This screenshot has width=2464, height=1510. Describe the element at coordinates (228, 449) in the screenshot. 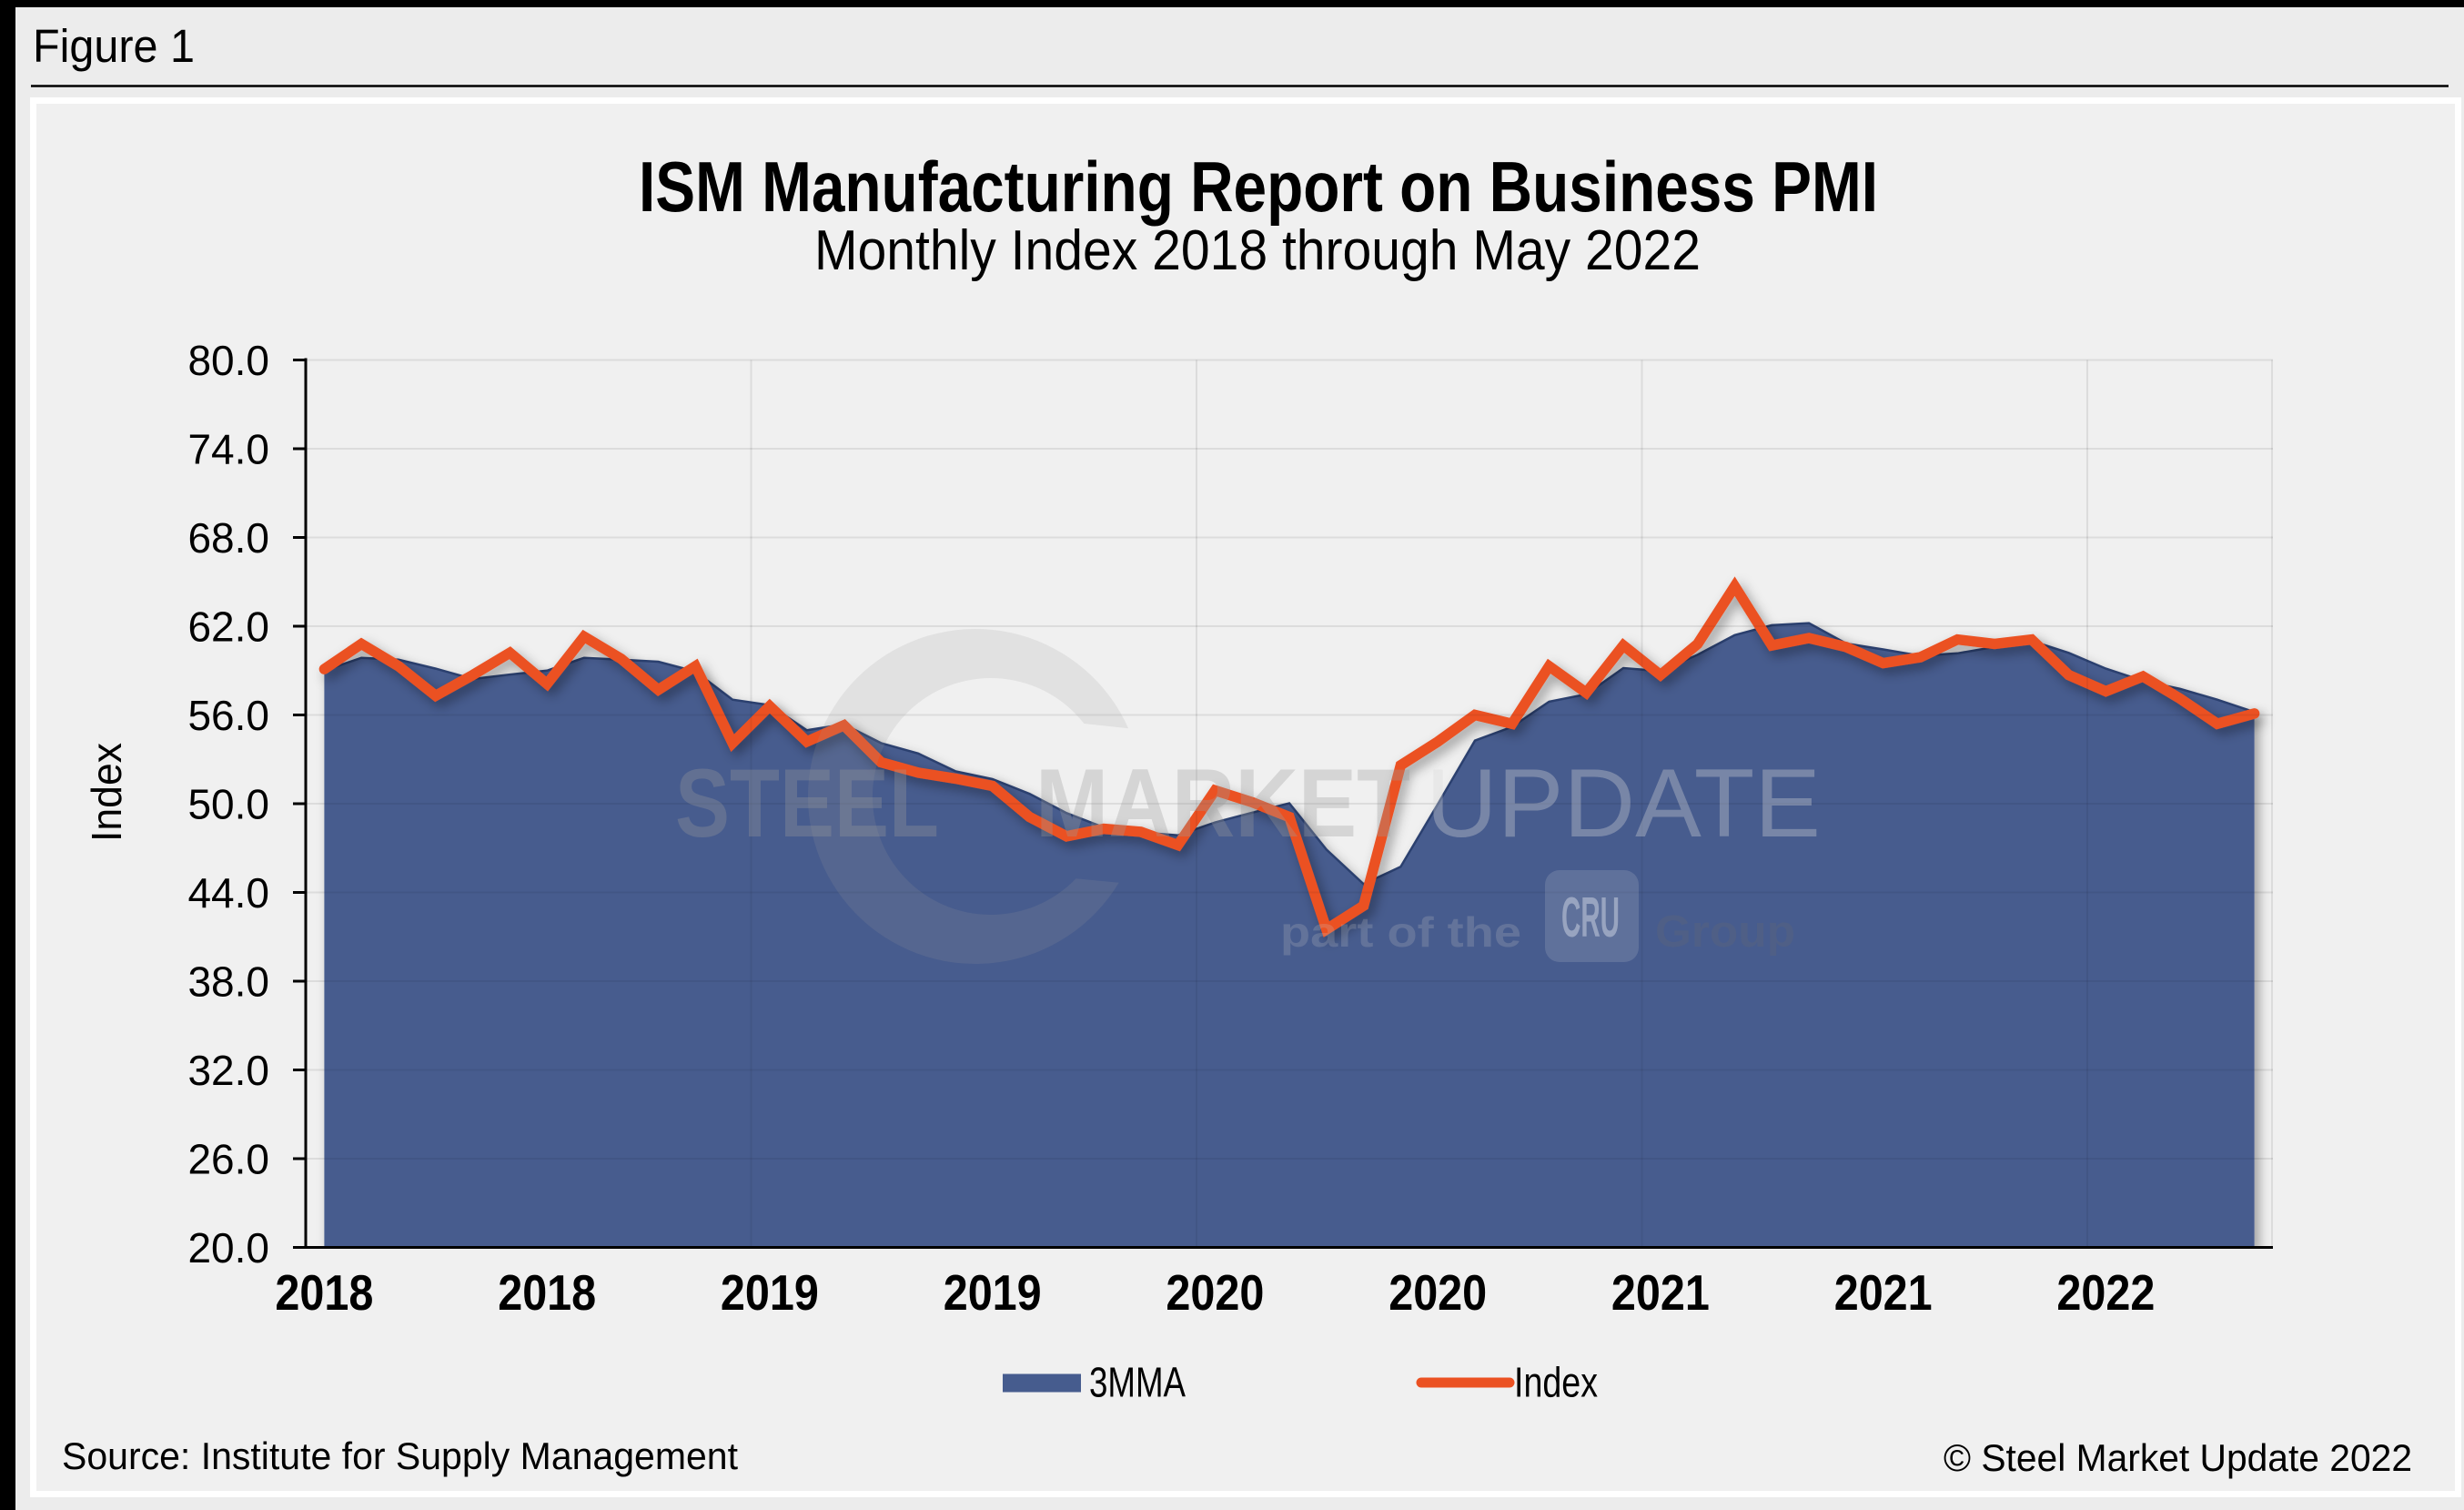

I see `svg-text: 74.0` at that location.